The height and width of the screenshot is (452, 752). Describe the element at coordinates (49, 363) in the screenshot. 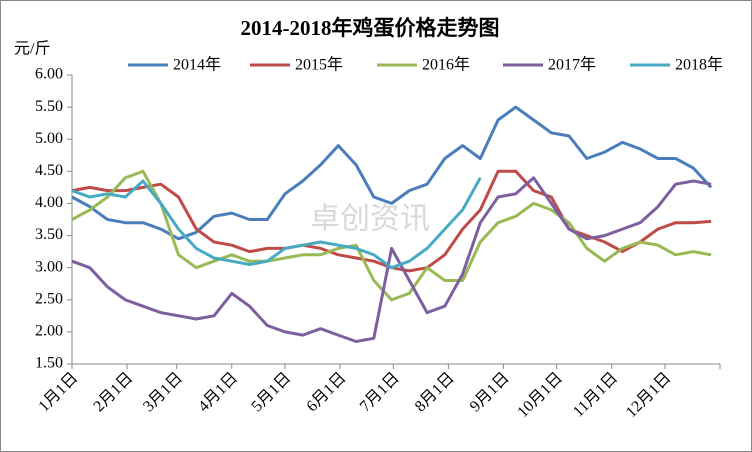

I see `y-tick-label: 1.50` at that location.